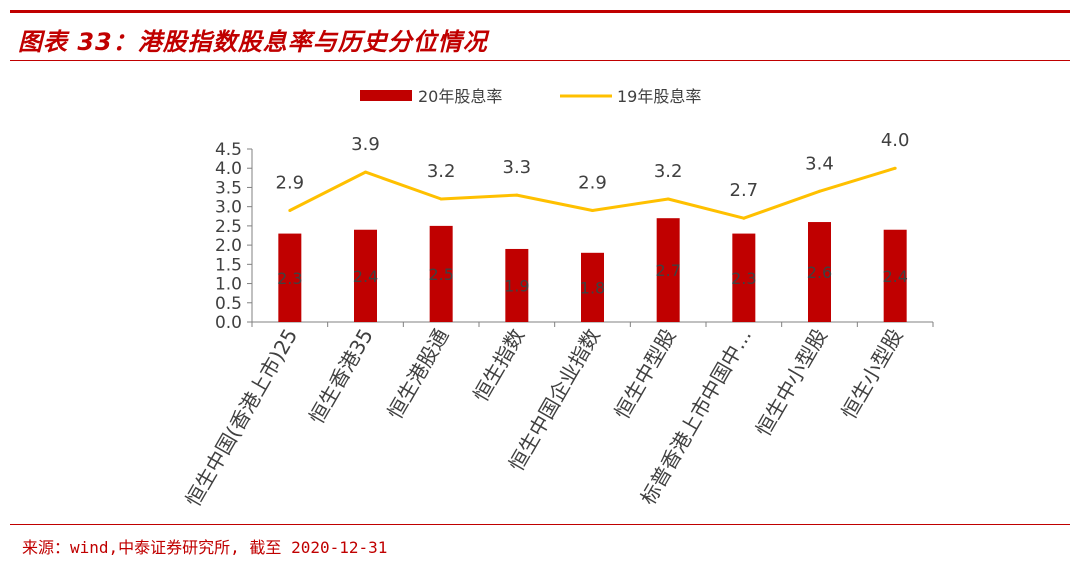 The height and width of the screenshot is (568, 1080). I want to click on y-tick-label: 3.0, so click(228, 208).